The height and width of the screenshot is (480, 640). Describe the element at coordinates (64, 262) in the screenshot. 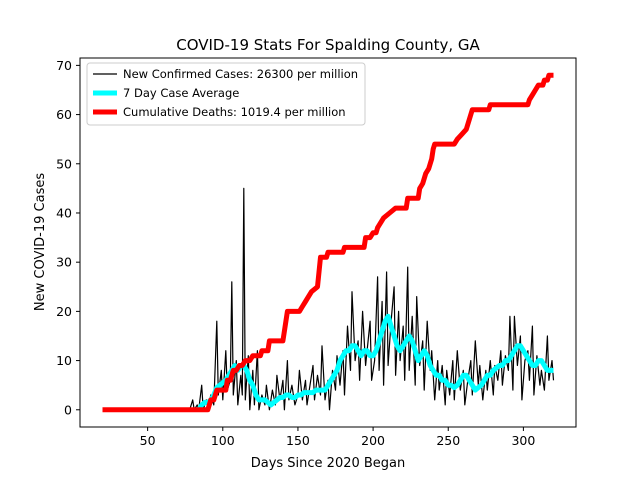

I see `y-tick-label: 30` at that location.